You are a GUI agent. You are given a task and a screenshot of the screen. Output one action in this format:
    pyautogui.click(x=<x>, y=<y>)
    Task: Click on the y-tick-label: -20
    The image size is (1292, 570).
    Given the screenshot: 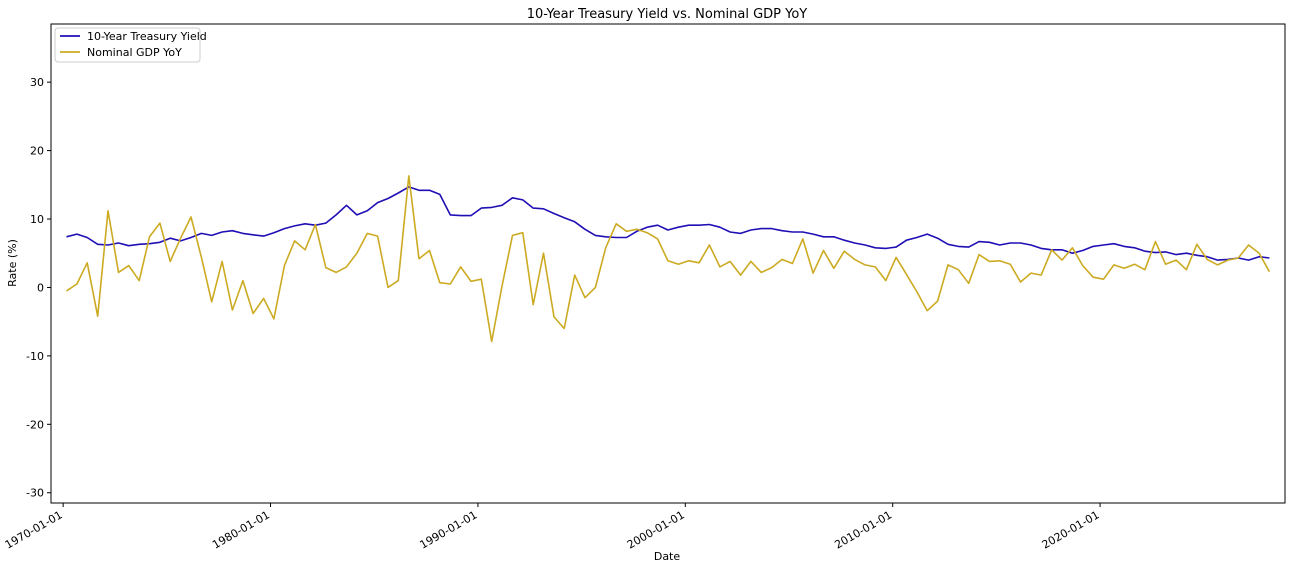 What is the action you would take?
    pyautogui.click(x=35, y=424)
    